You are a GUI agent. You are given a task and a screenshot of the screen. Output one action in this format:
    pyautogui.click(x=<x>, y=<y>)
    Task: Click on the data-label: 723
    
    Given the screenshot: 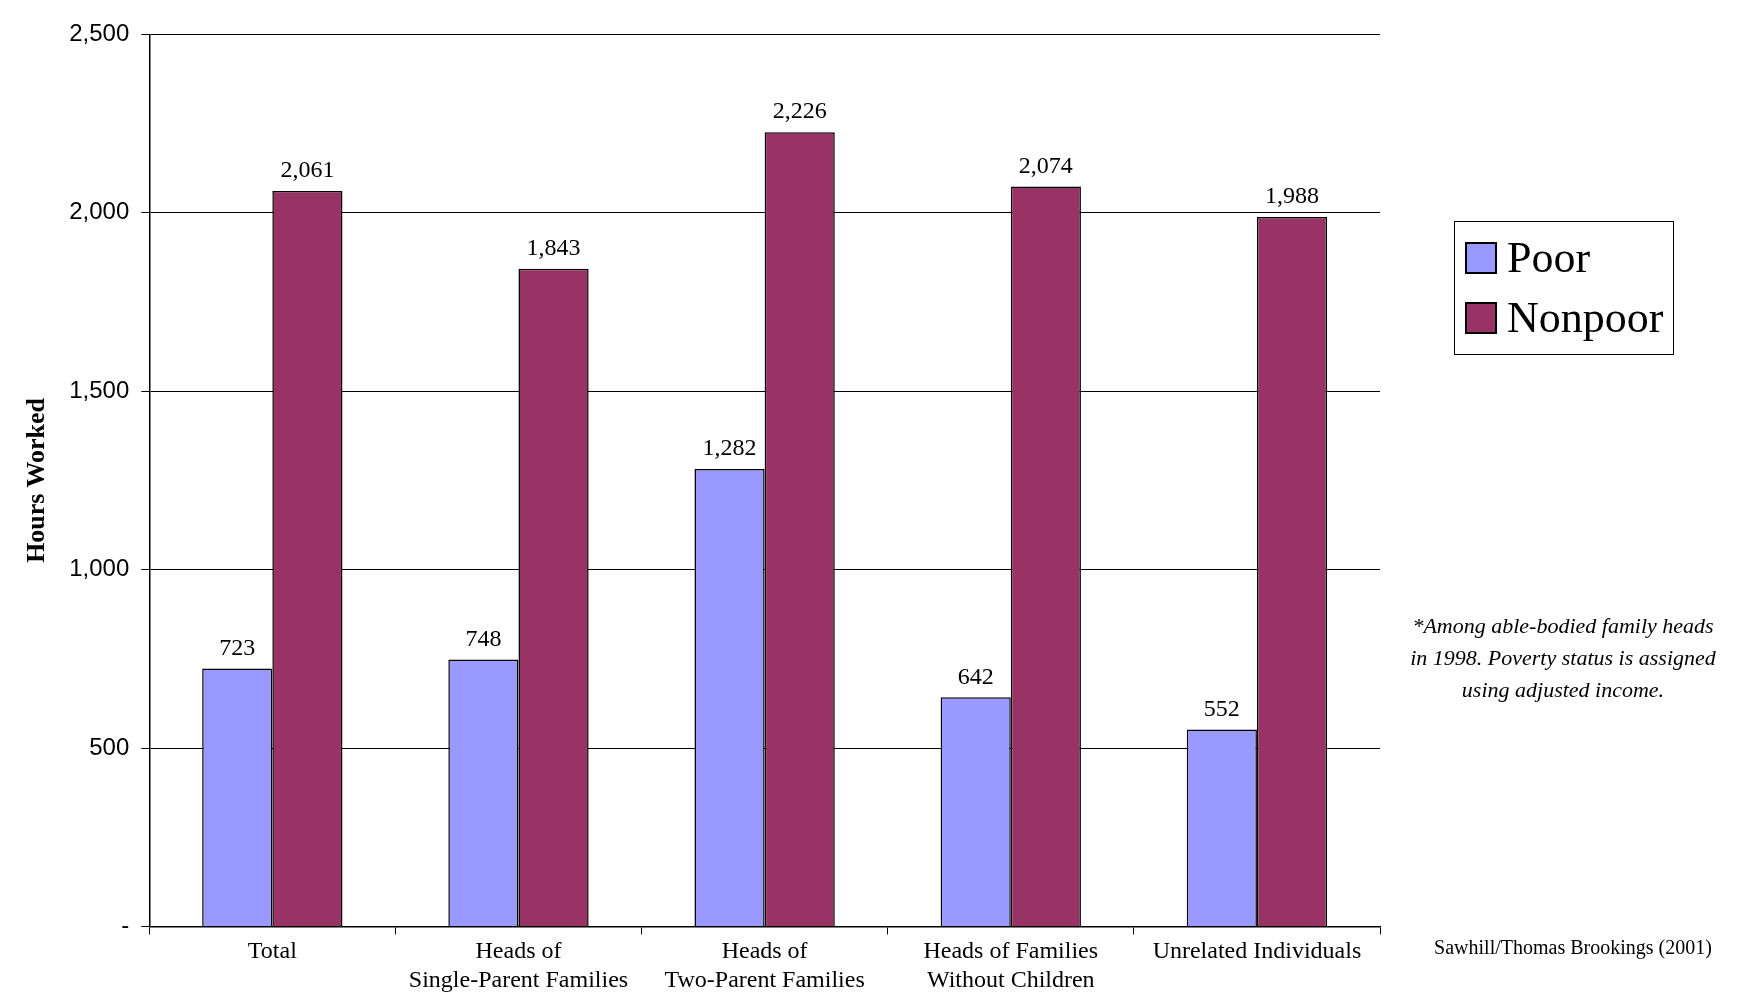 What is the action you would take?
    pyautogui.click(x=237, y=646)
    